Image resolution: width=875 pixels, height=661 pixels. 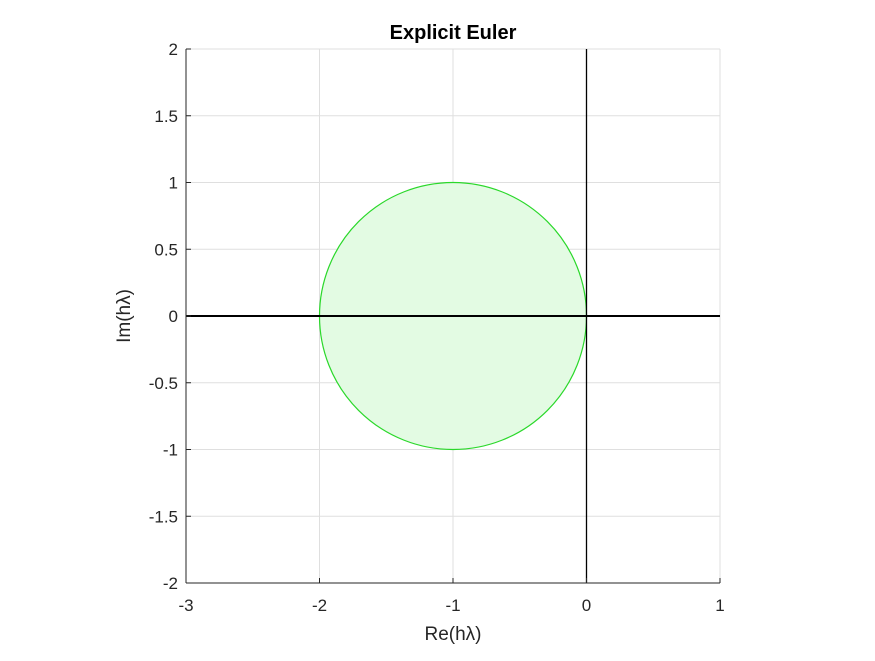 I want to click on y-tick-label: 1.5, so click(x=166, y=116).